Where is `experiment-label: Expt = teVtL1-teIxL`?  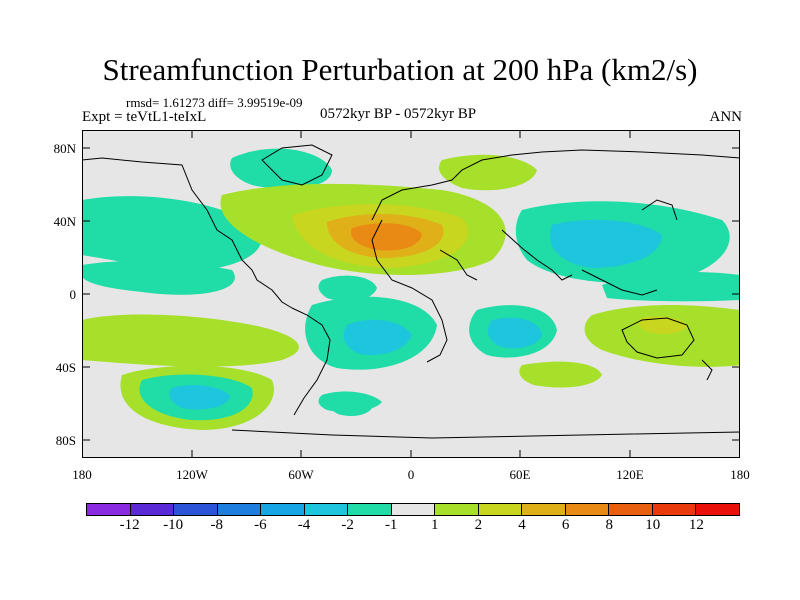 experiment-label: Expt = teVtL1-teIxL is located at coordinates (144, 117).